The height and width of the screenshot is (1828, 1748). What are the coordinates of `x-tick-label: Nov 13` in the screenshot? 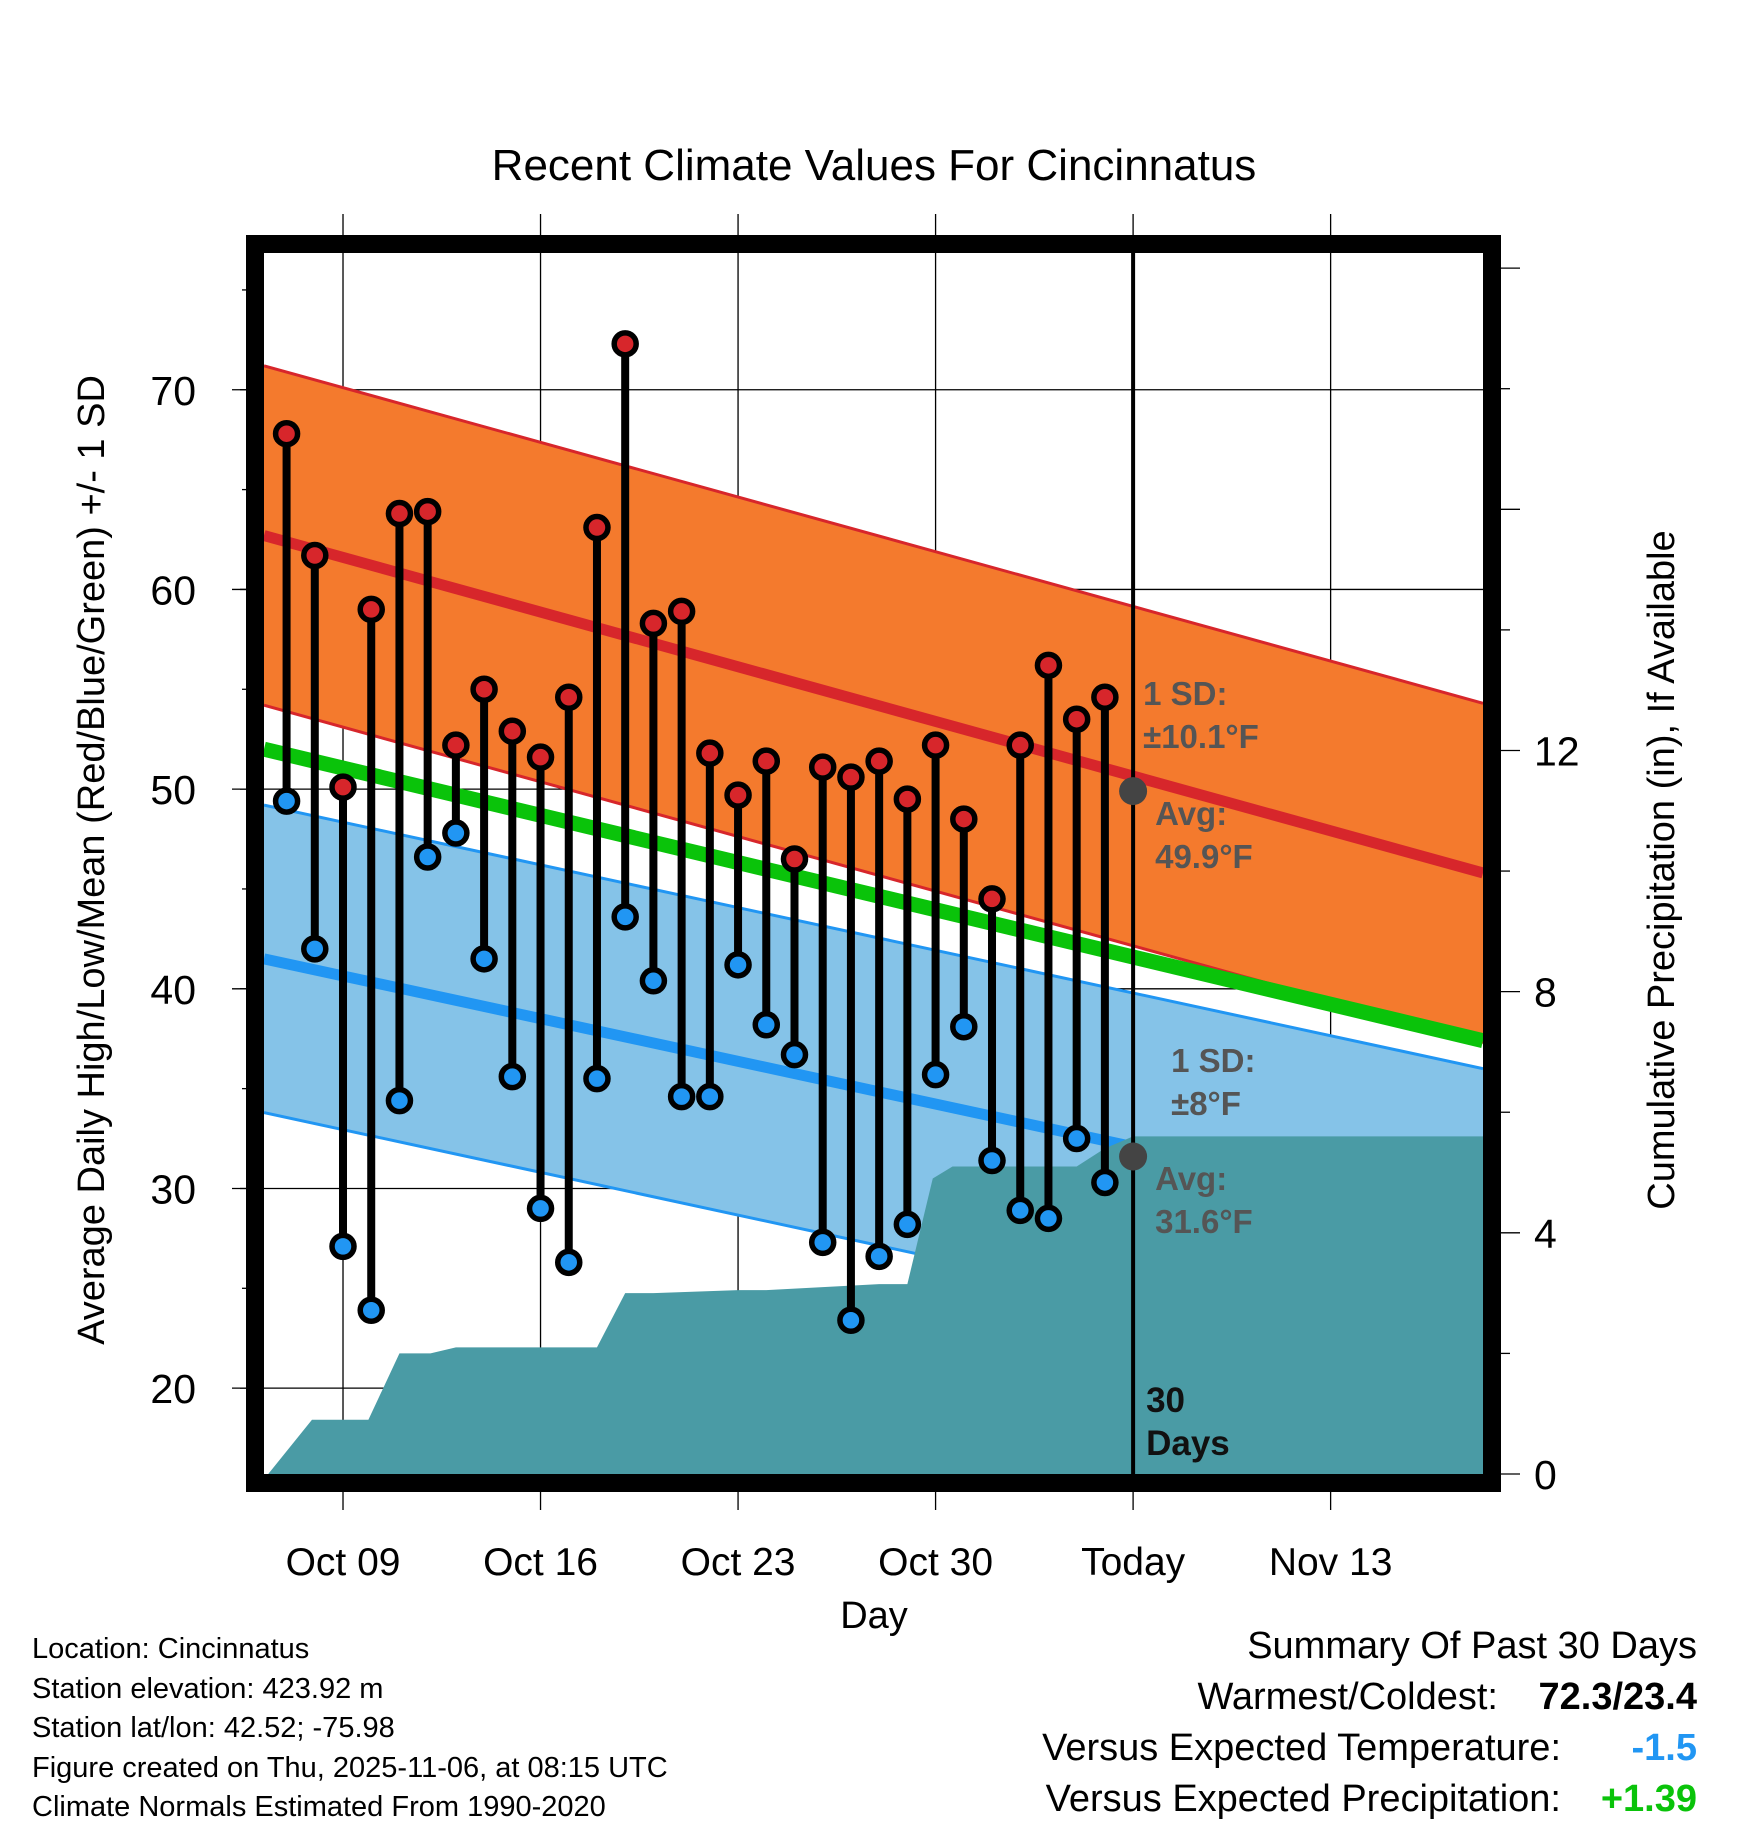 It's located at (1331, 1562).